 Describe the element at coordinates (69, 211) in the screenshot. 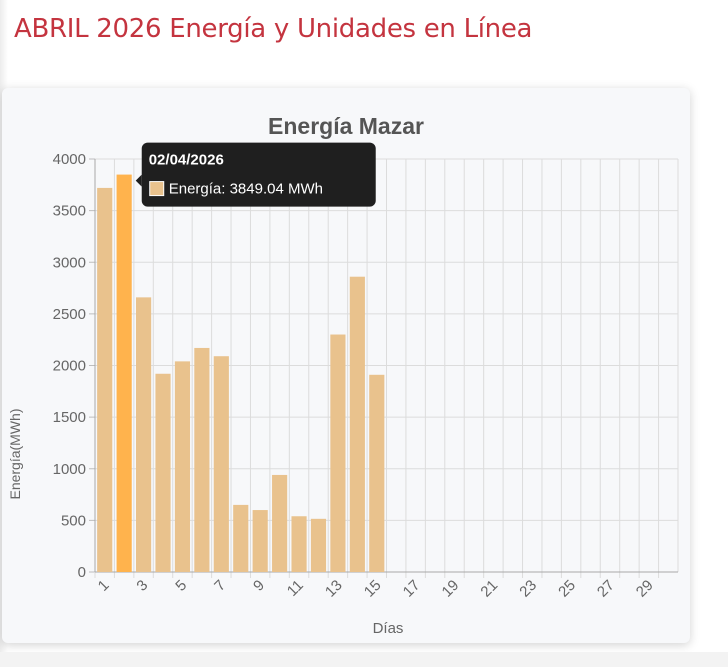

I see `y-tick-label: 3500` at that location.